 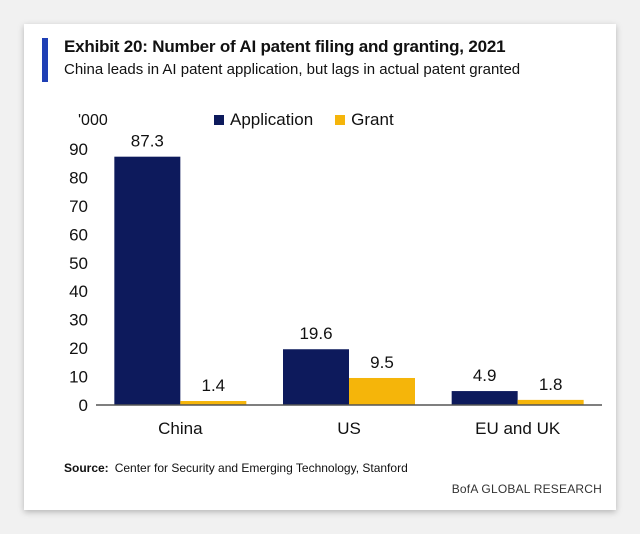 I want to click on y-tick-label: 0, so click(x=83, y=405).